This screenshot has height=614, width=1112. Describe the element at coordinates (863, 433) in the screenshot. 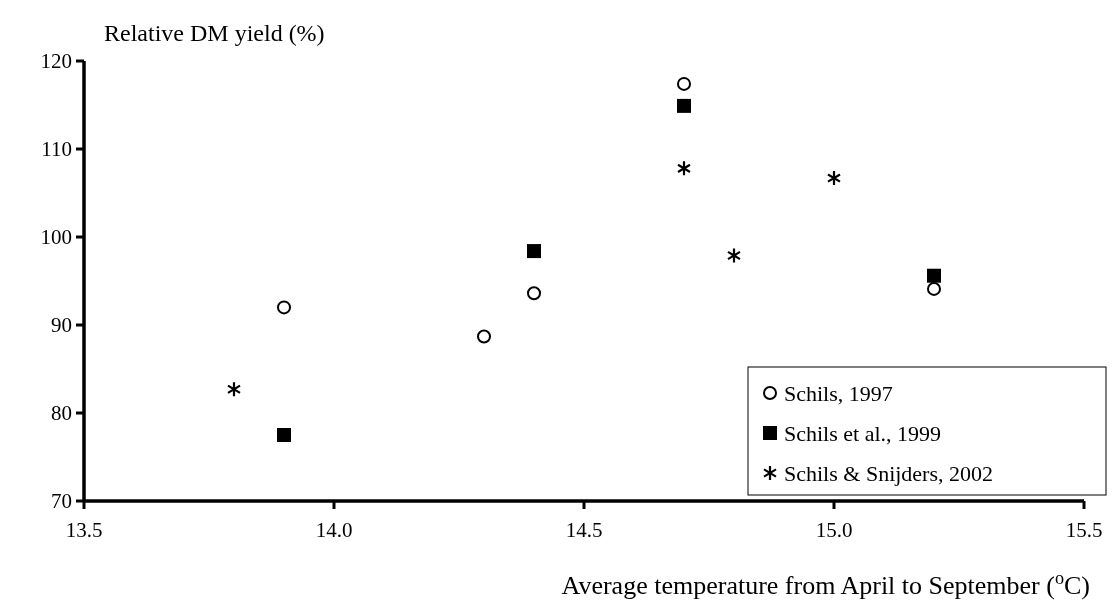

I see `legend-label: Schils et al., 1999` at that location.